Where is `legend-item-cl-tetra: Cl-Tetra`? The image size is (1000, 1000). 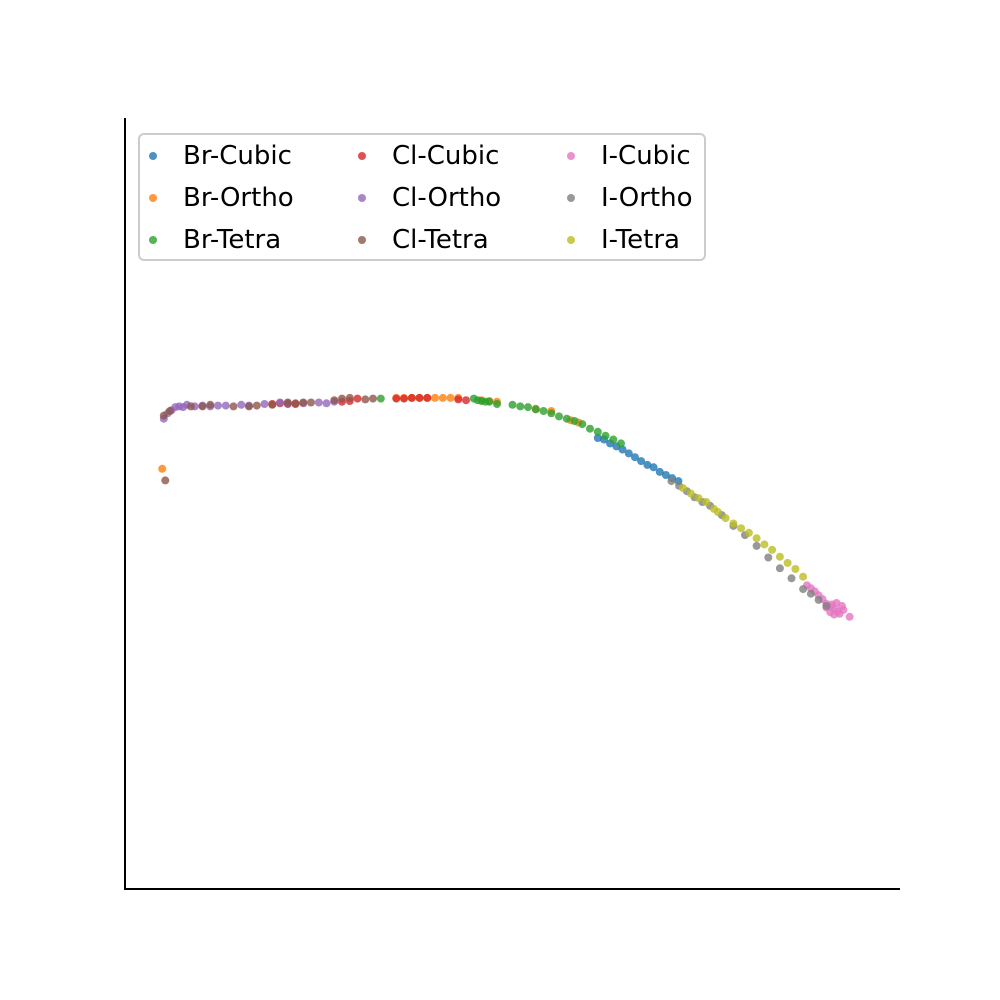 legend-item-cl-tetra: Cl-Tetra is located at coordinates (423, 240).